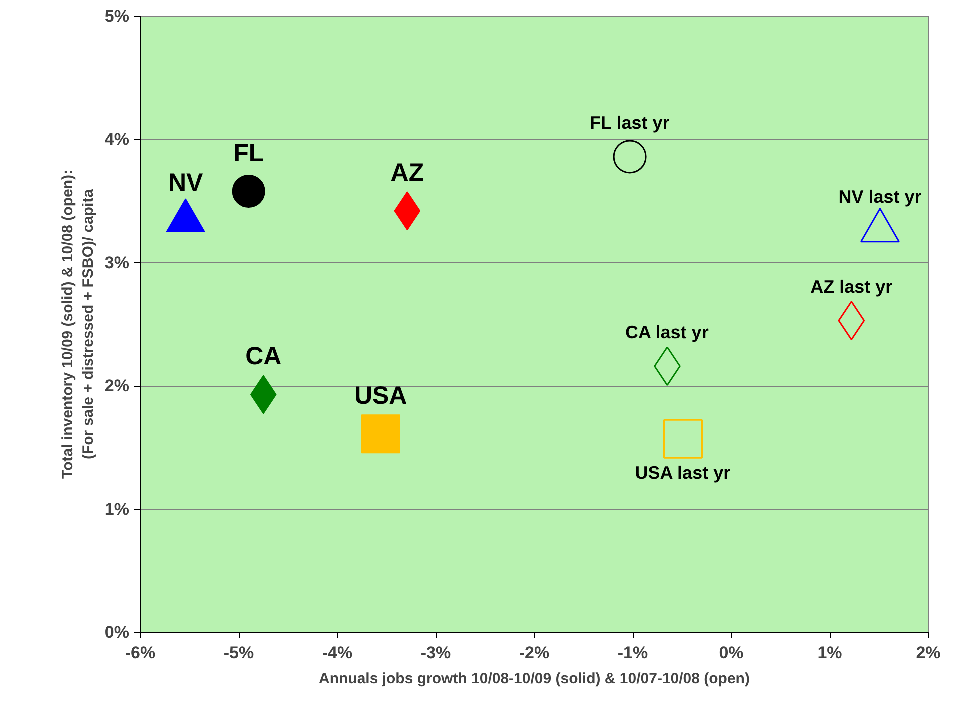 This screenshot has height=725, width=958. Describe the element at coordinates (239, 653) in the screenshot. I see `x-tick-label: -5%` at that location.